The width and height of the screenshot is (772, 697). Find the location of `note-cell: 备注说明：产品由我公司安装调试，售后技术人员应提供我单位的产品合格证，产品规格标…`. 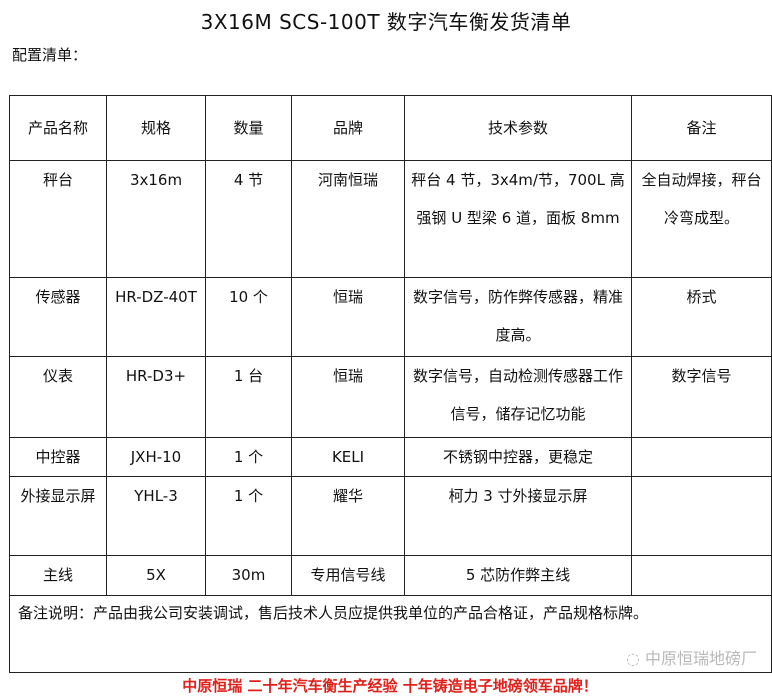

note-cell: 备注说明：产品由我公司安装调试，售后技术人员应提供我单位的产品合格证，产品规格标… is located at coordinates (390, 634).